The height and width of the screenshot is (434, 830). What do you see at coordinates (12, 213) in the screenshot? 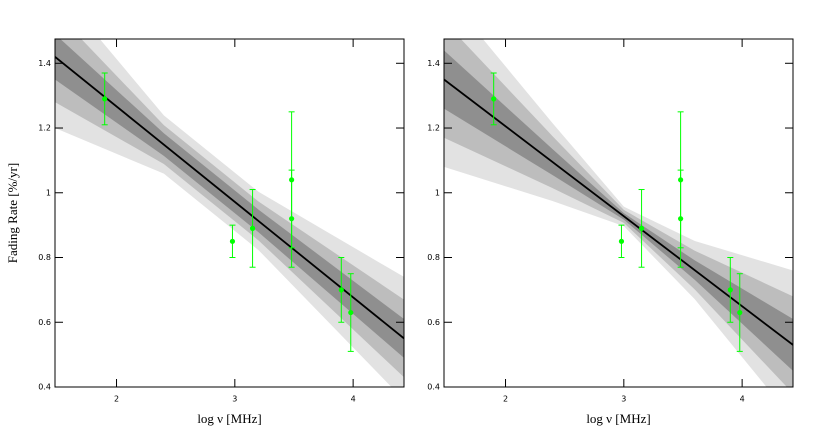
I see `y-axis-label: Fading Rate [%/yr]` at bounding box center [12, 213].